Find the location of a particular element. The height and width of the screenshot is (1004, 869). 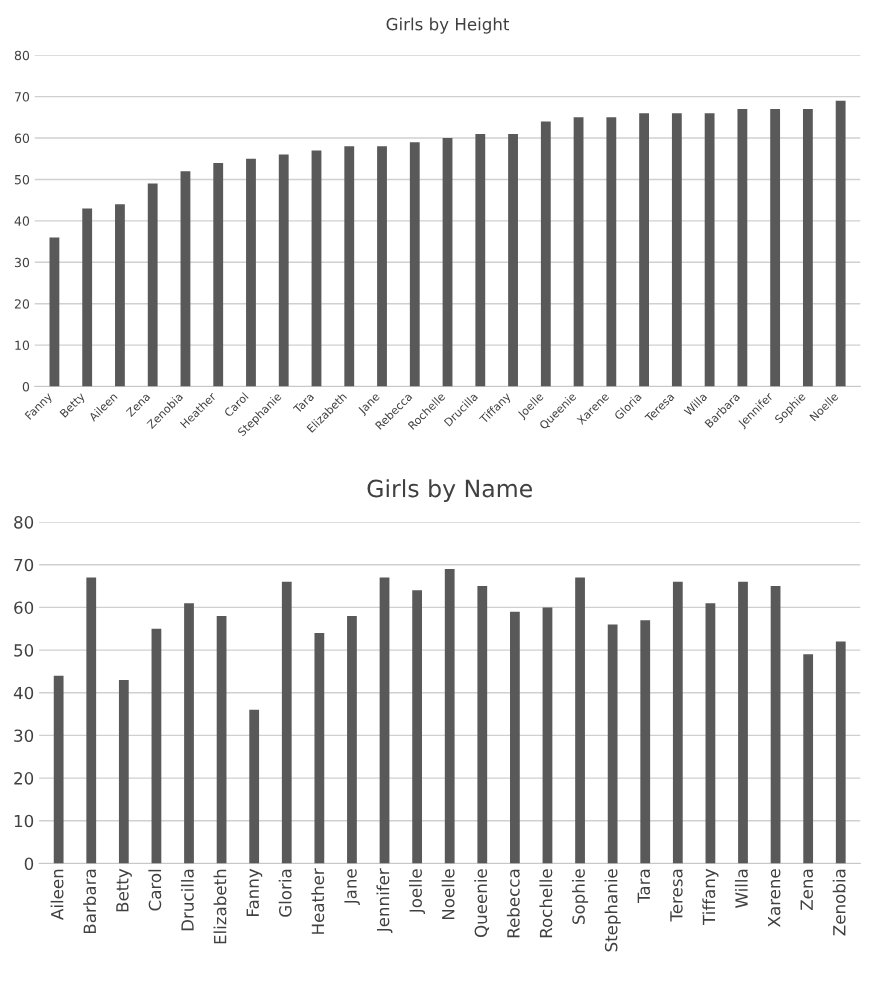

x-tick-label: Fanny is located at coordinates (254, 892).